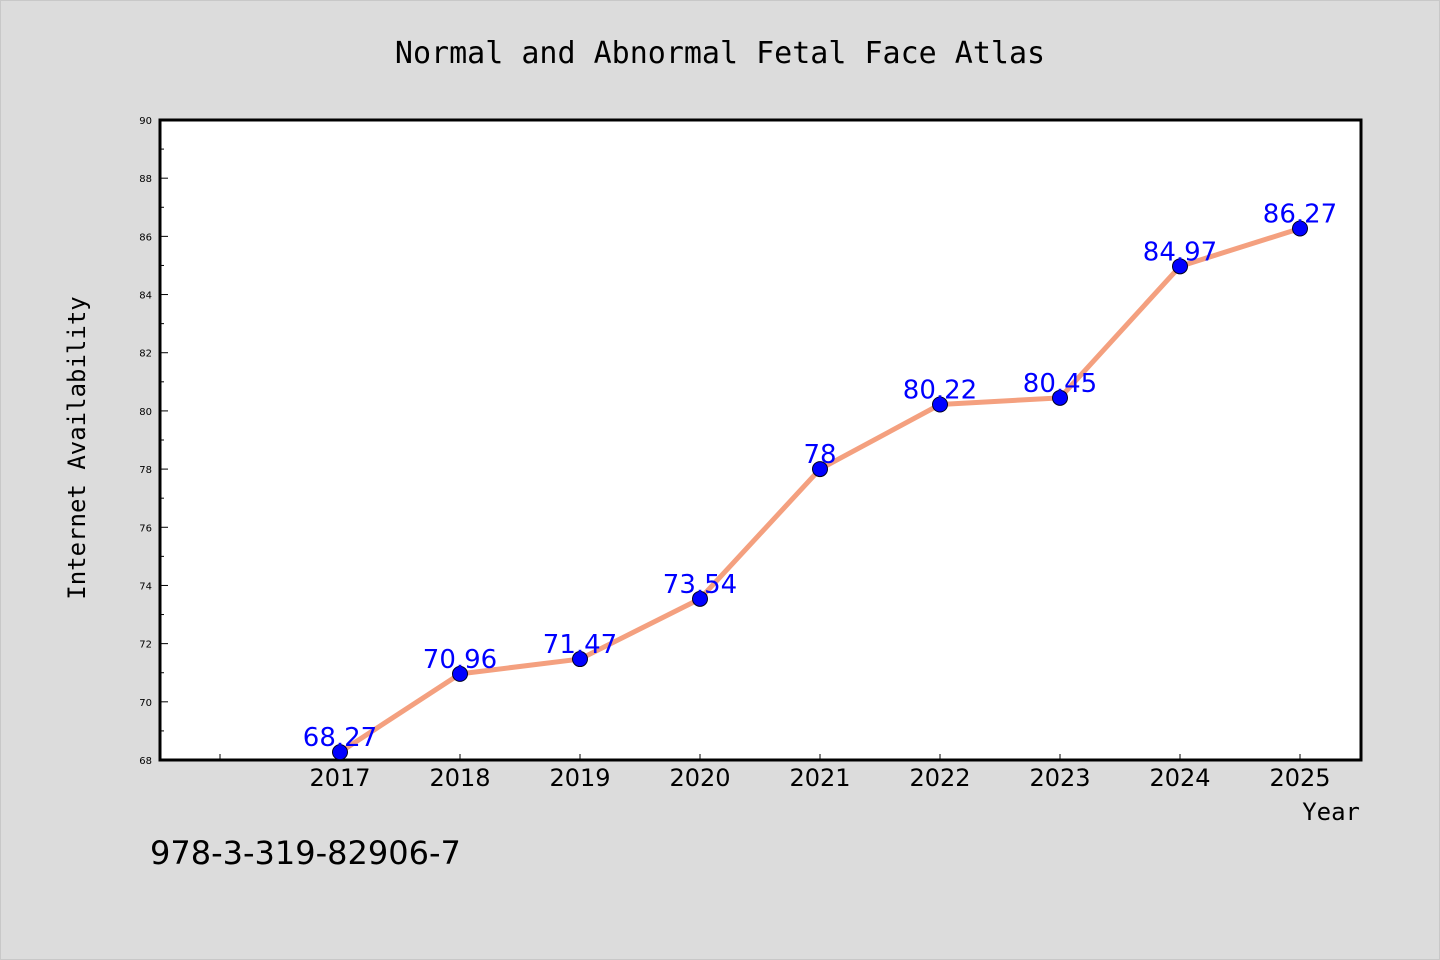 The height and width of the screenshot is (960, 1440). What do you see at coordinates (1060, 384) in the screenshot?
I see `data-label: 80.45` at bounding box center [1060, 384].